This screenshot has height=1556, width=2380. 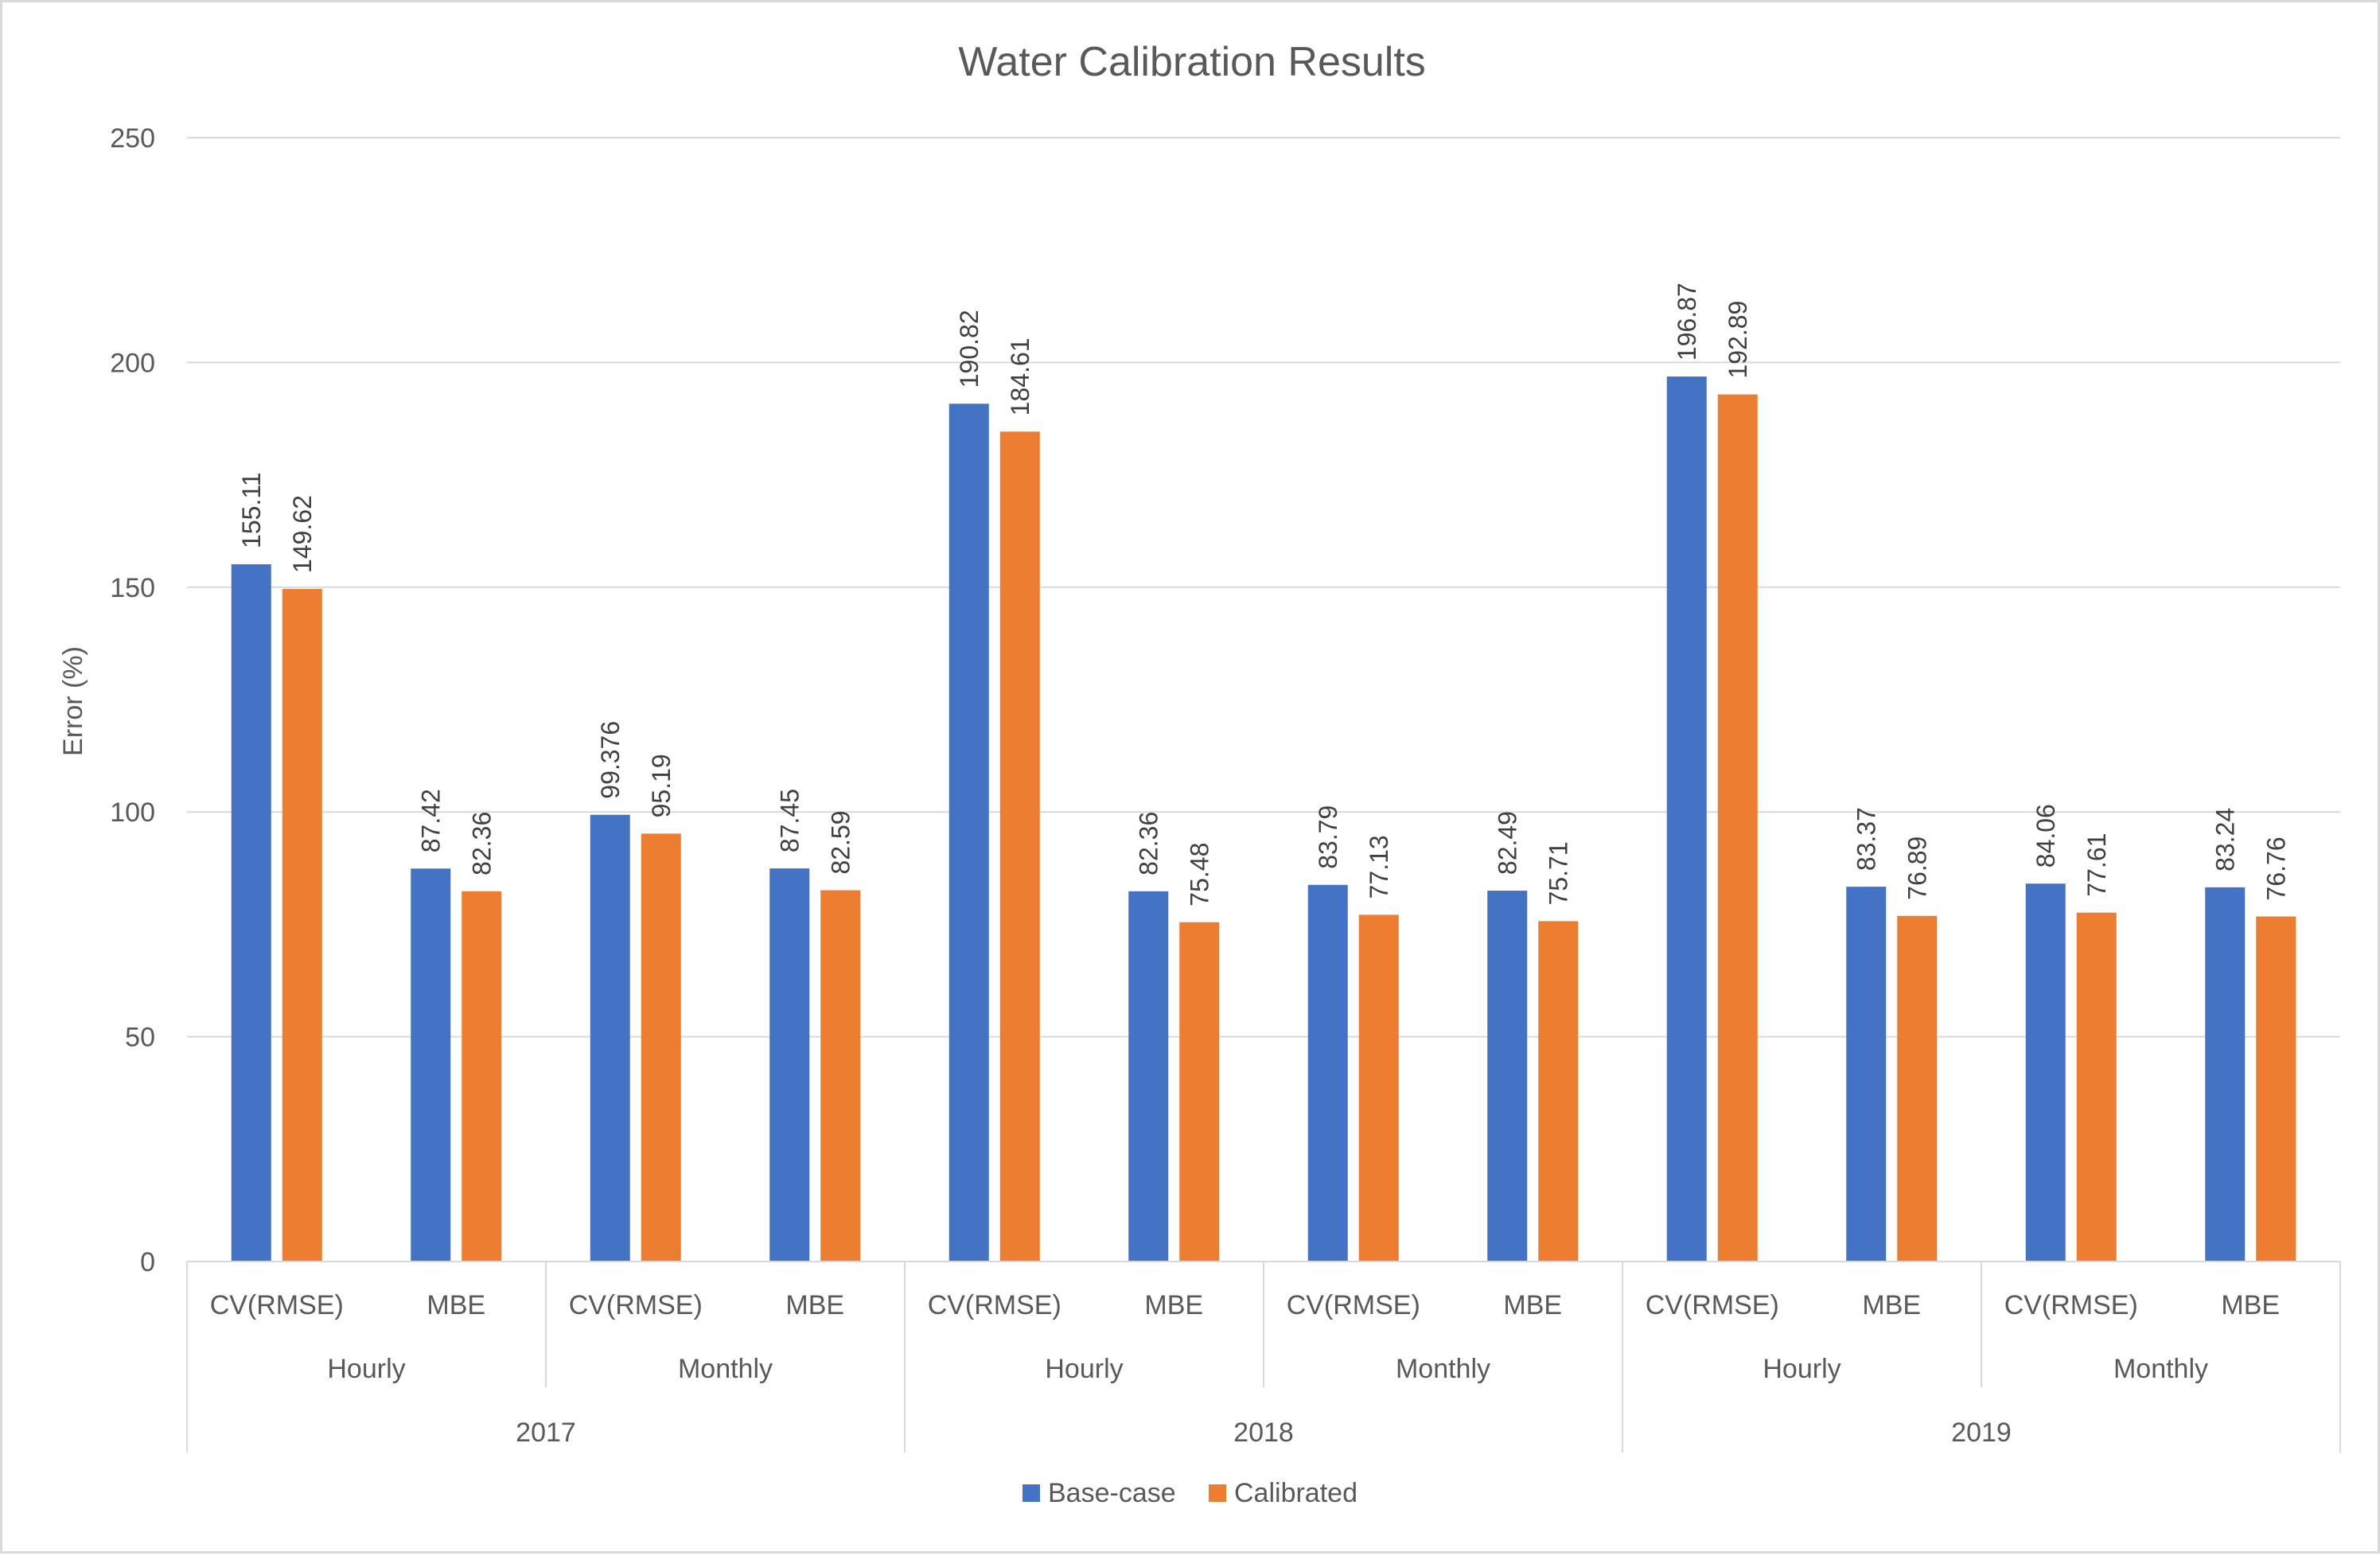 I want to click on chart-title: Water Calibration Results, so click(x=1192, y=62).